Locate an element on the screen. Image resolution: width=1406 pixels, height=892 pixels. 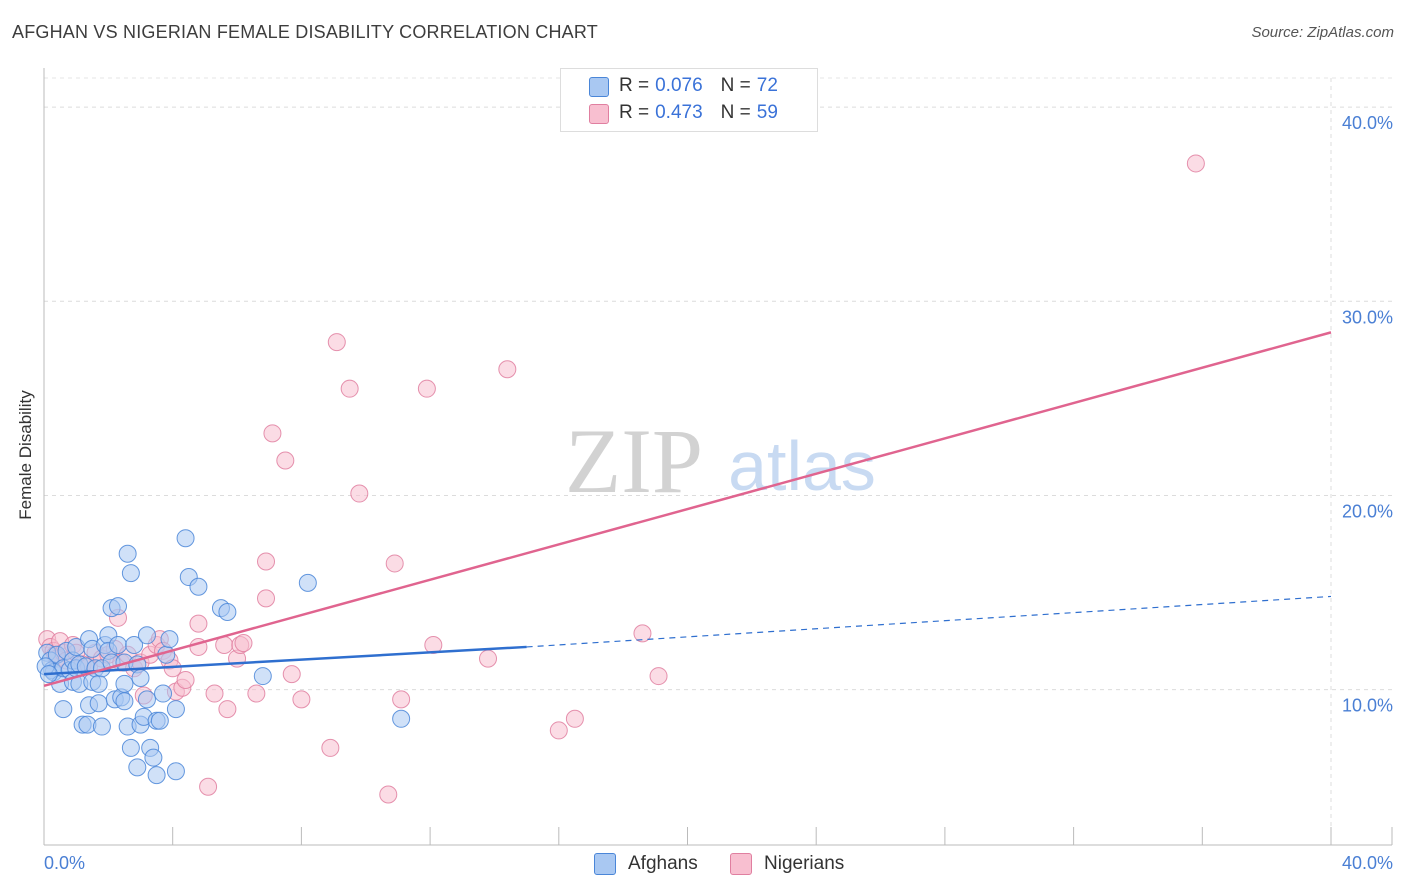
source-credit: Source: ZipAtlas.com is located at coordinates (1322, 32).